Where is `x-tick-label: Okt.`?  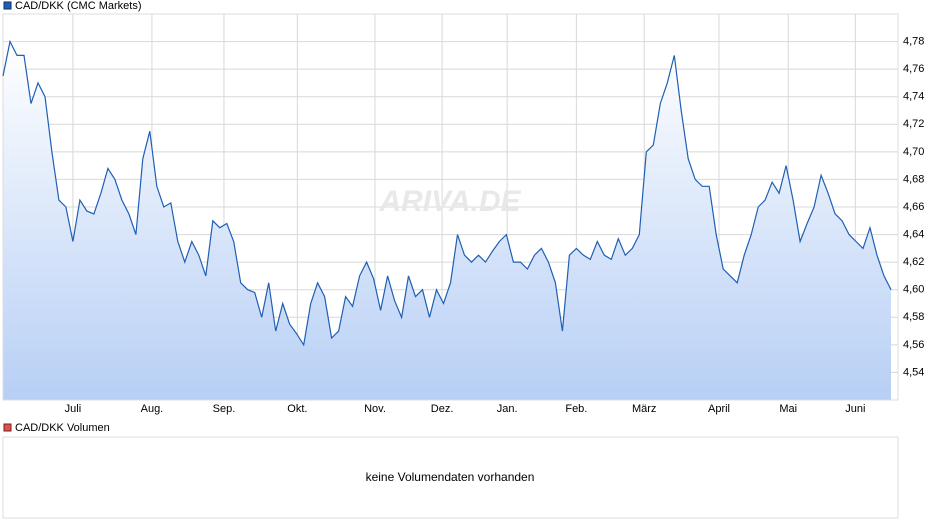 x-tick-label: Okt. is located at coordinates (297, 409).